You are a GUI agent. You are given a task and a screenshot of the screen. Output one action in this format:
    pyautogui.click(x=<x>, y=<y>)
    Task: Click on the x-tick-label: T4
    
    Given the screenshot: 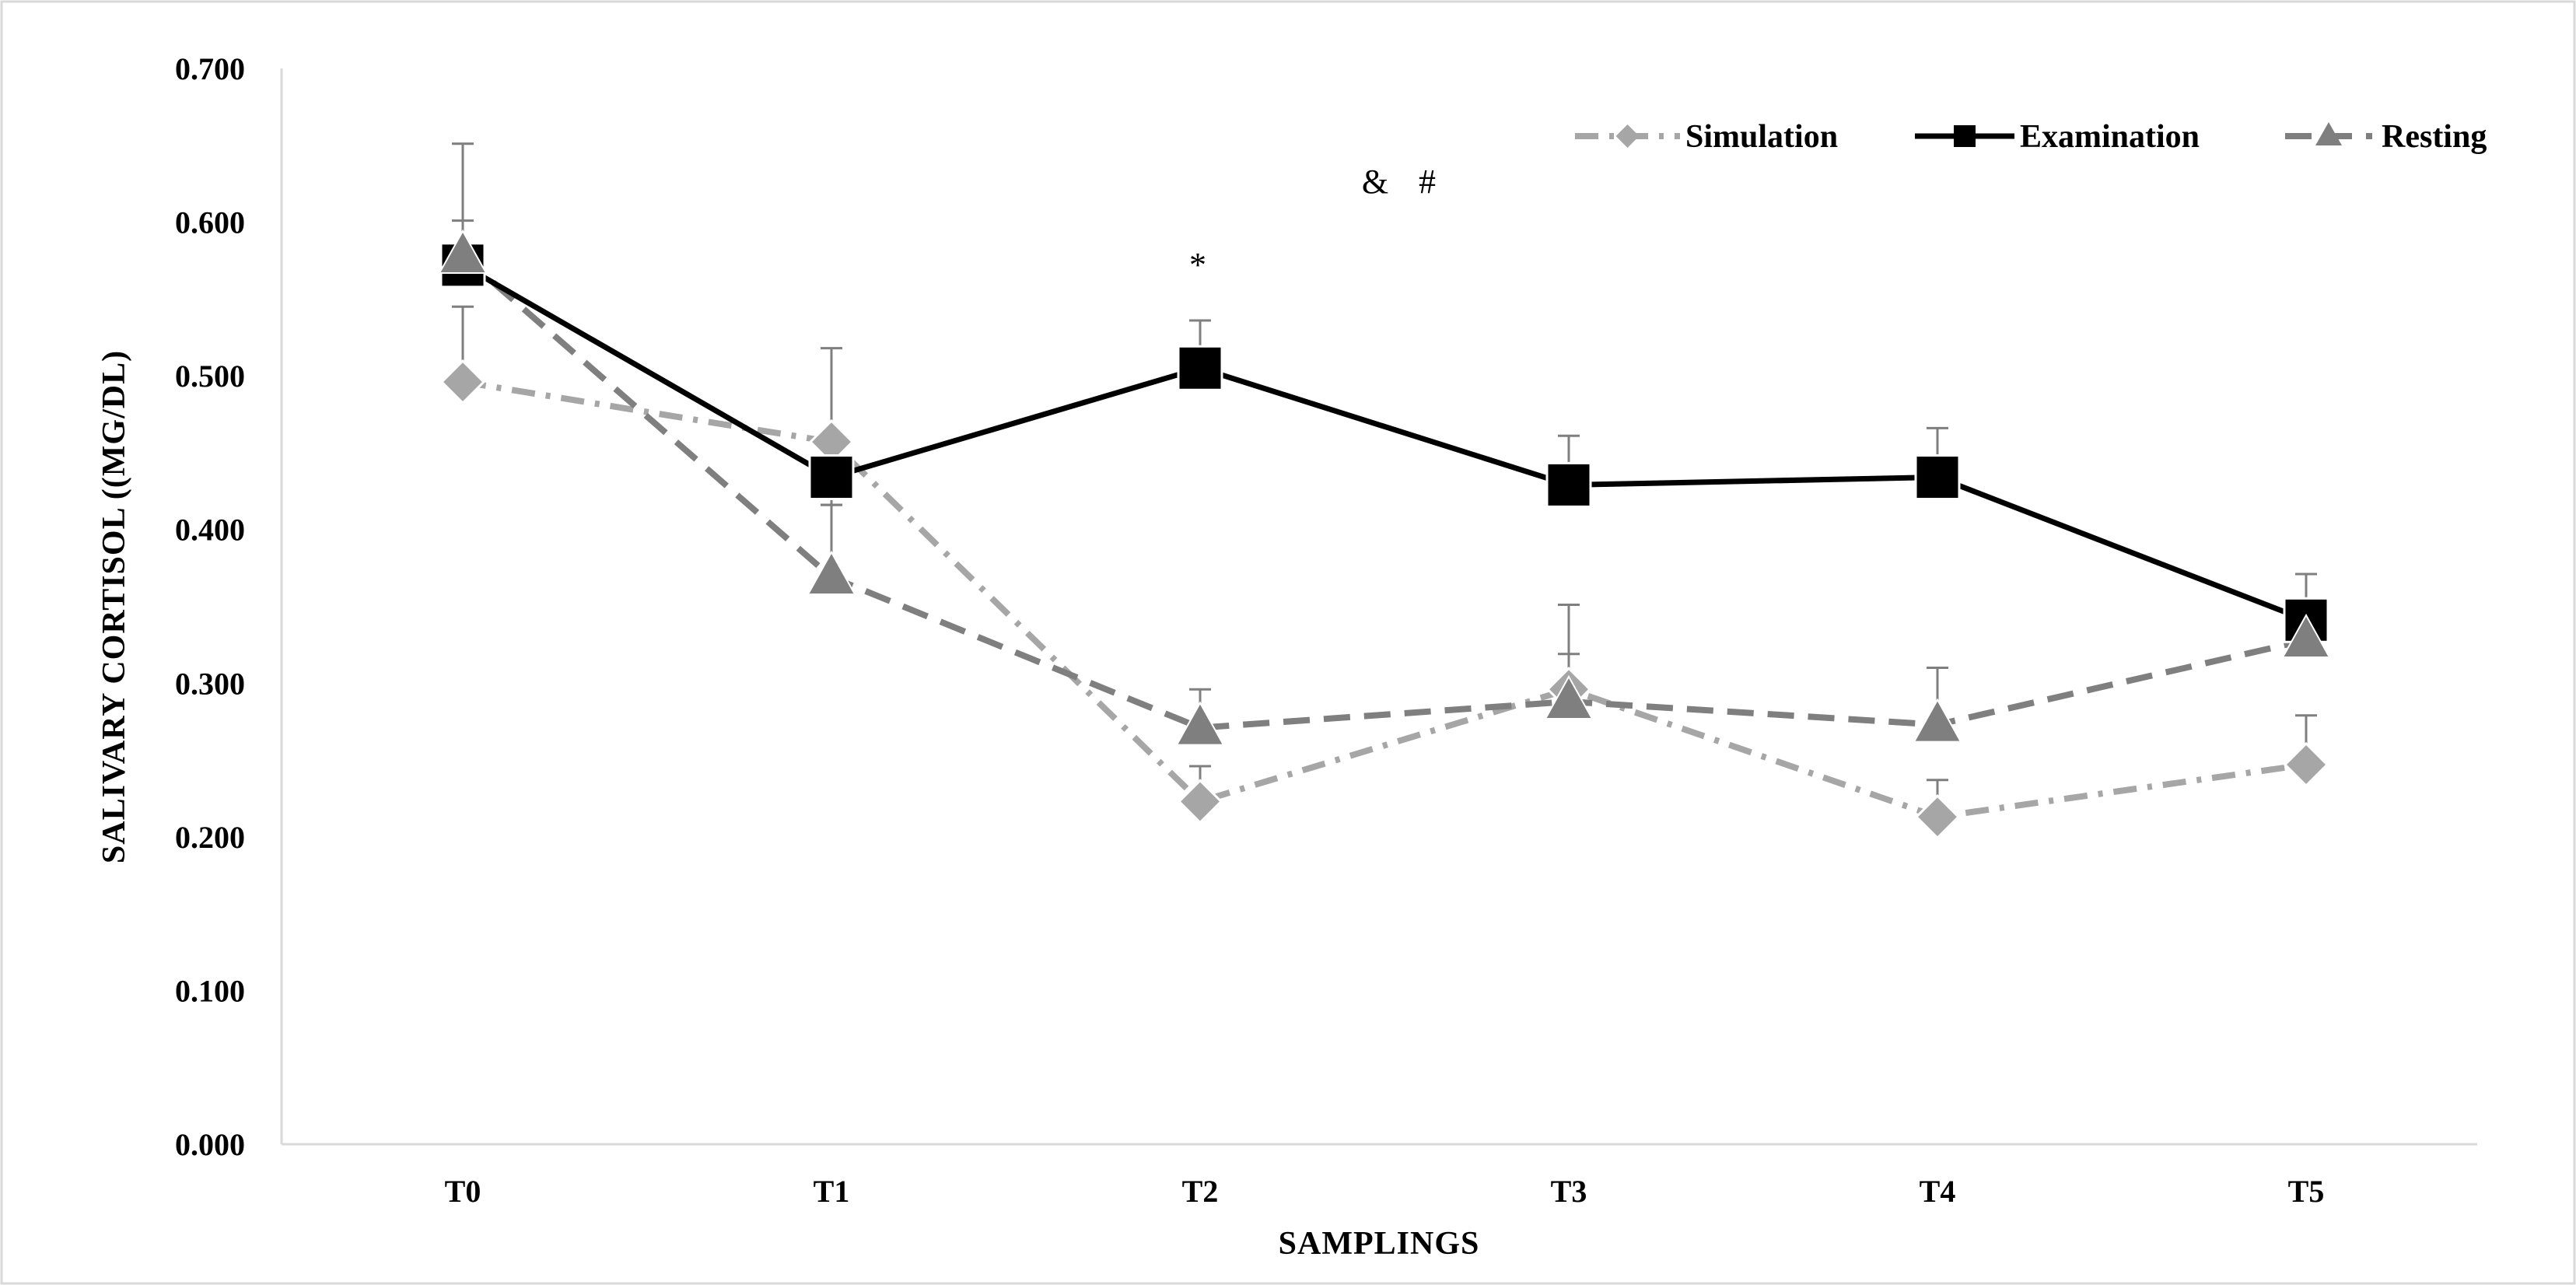 What is the action you would take?
    pyautogui.click(x=1938, y=1191)
    